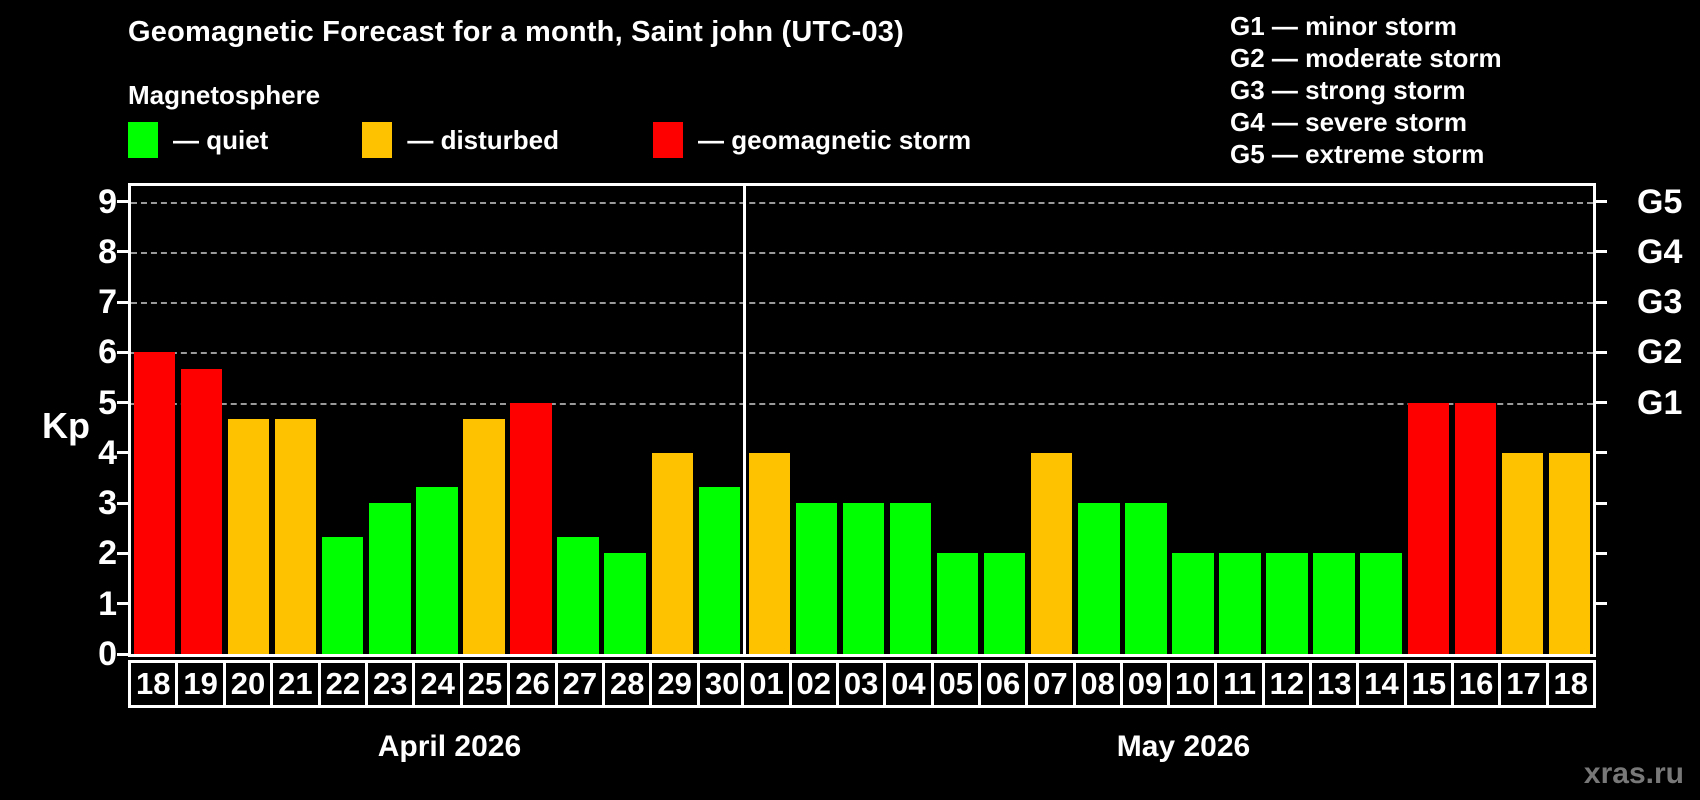 The image size is (1700, 800). I want to click on dates-section: 01 02 03 04 05 06 07 08 09 10 11 12 13 14 15 16 17 18, so click(1168, 684).